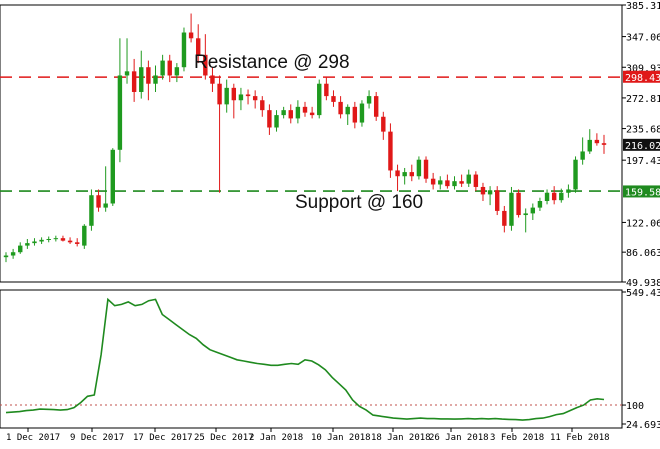 This screenshot has width=660, height=449. What do you see at coordinates (643, 425) in the screenshot?
I see `indicator-y-tick-label: 24.6939` at bounding box center [643, 425].